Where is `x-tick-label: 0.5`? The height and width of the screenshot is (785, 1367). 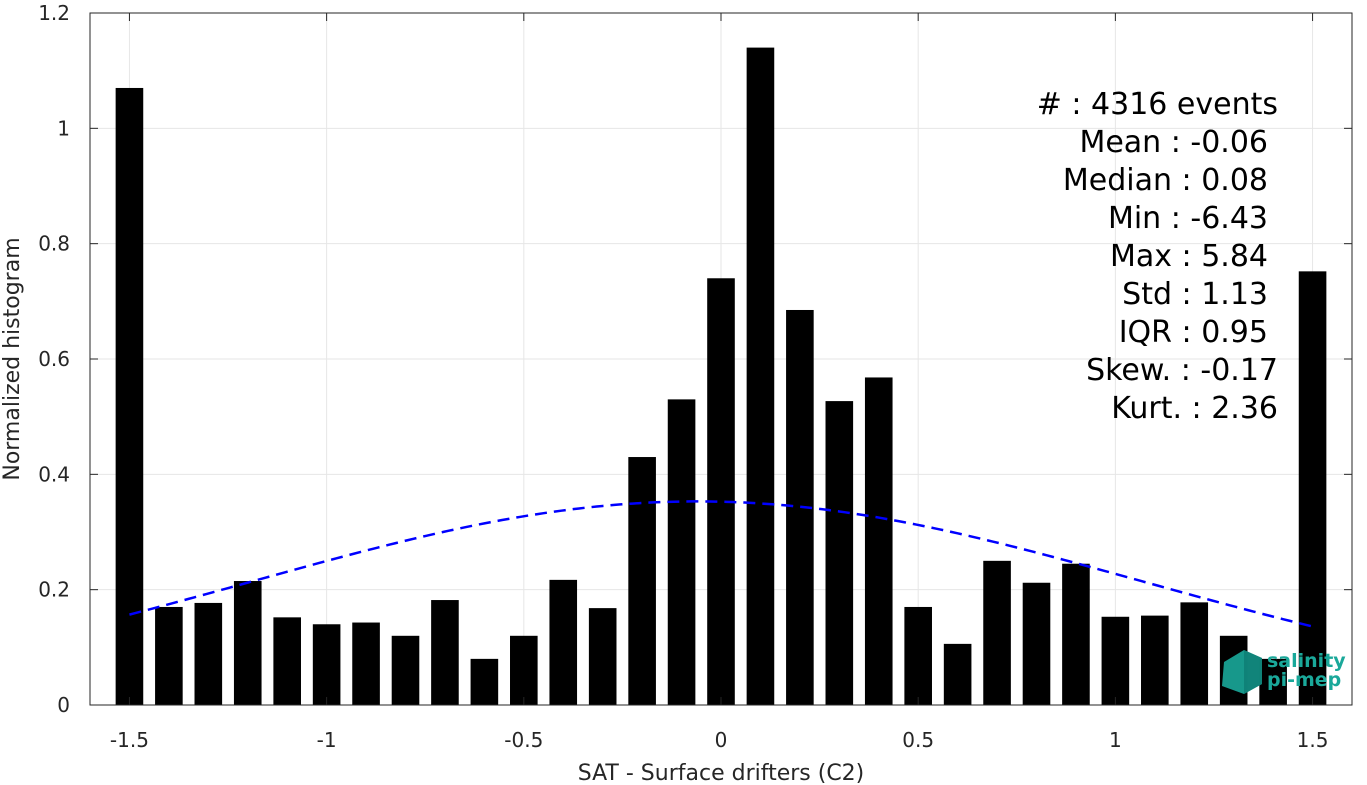 x-tick-label: 0.5 is located at coordinates (918, 740).